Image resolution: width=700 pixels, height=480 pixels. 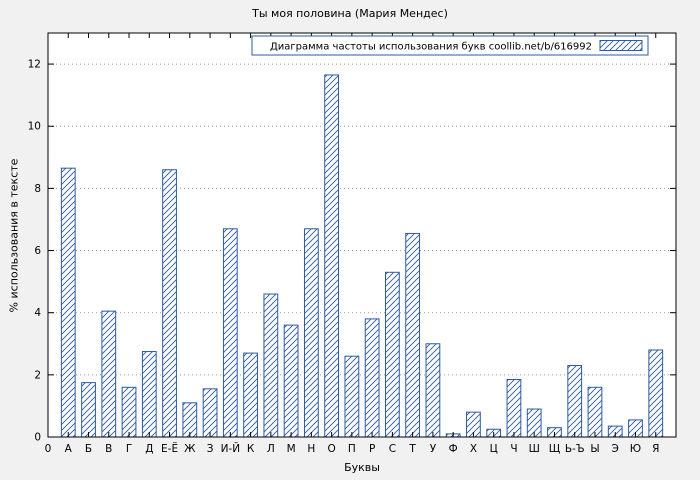 I want to click on x-tick-label: А, so click(x=69, y=449).